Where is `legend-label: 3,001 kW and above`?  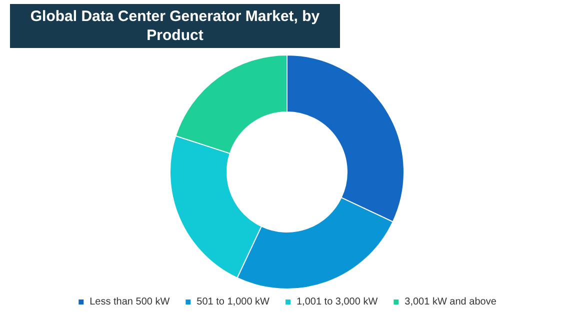
legend-label: 3,001 kW and above is located at coordinates (450, 302).